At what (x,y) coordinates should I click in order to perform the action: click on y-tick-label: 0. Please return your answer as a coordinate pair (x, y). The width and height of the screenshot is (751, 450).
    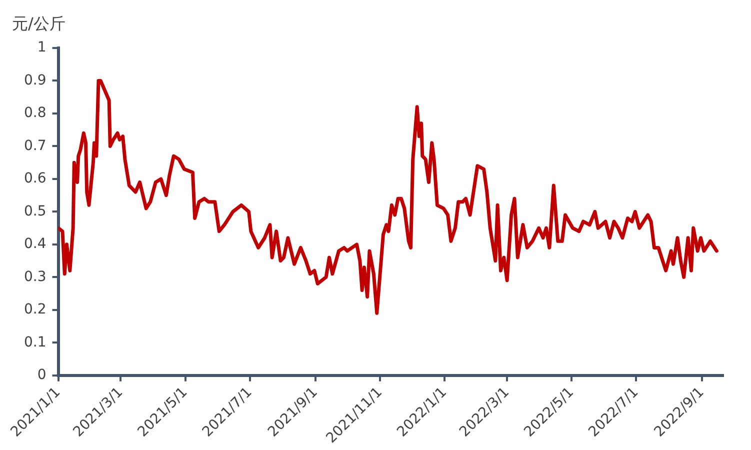
    Looking at the image, I should click on (41, 375).